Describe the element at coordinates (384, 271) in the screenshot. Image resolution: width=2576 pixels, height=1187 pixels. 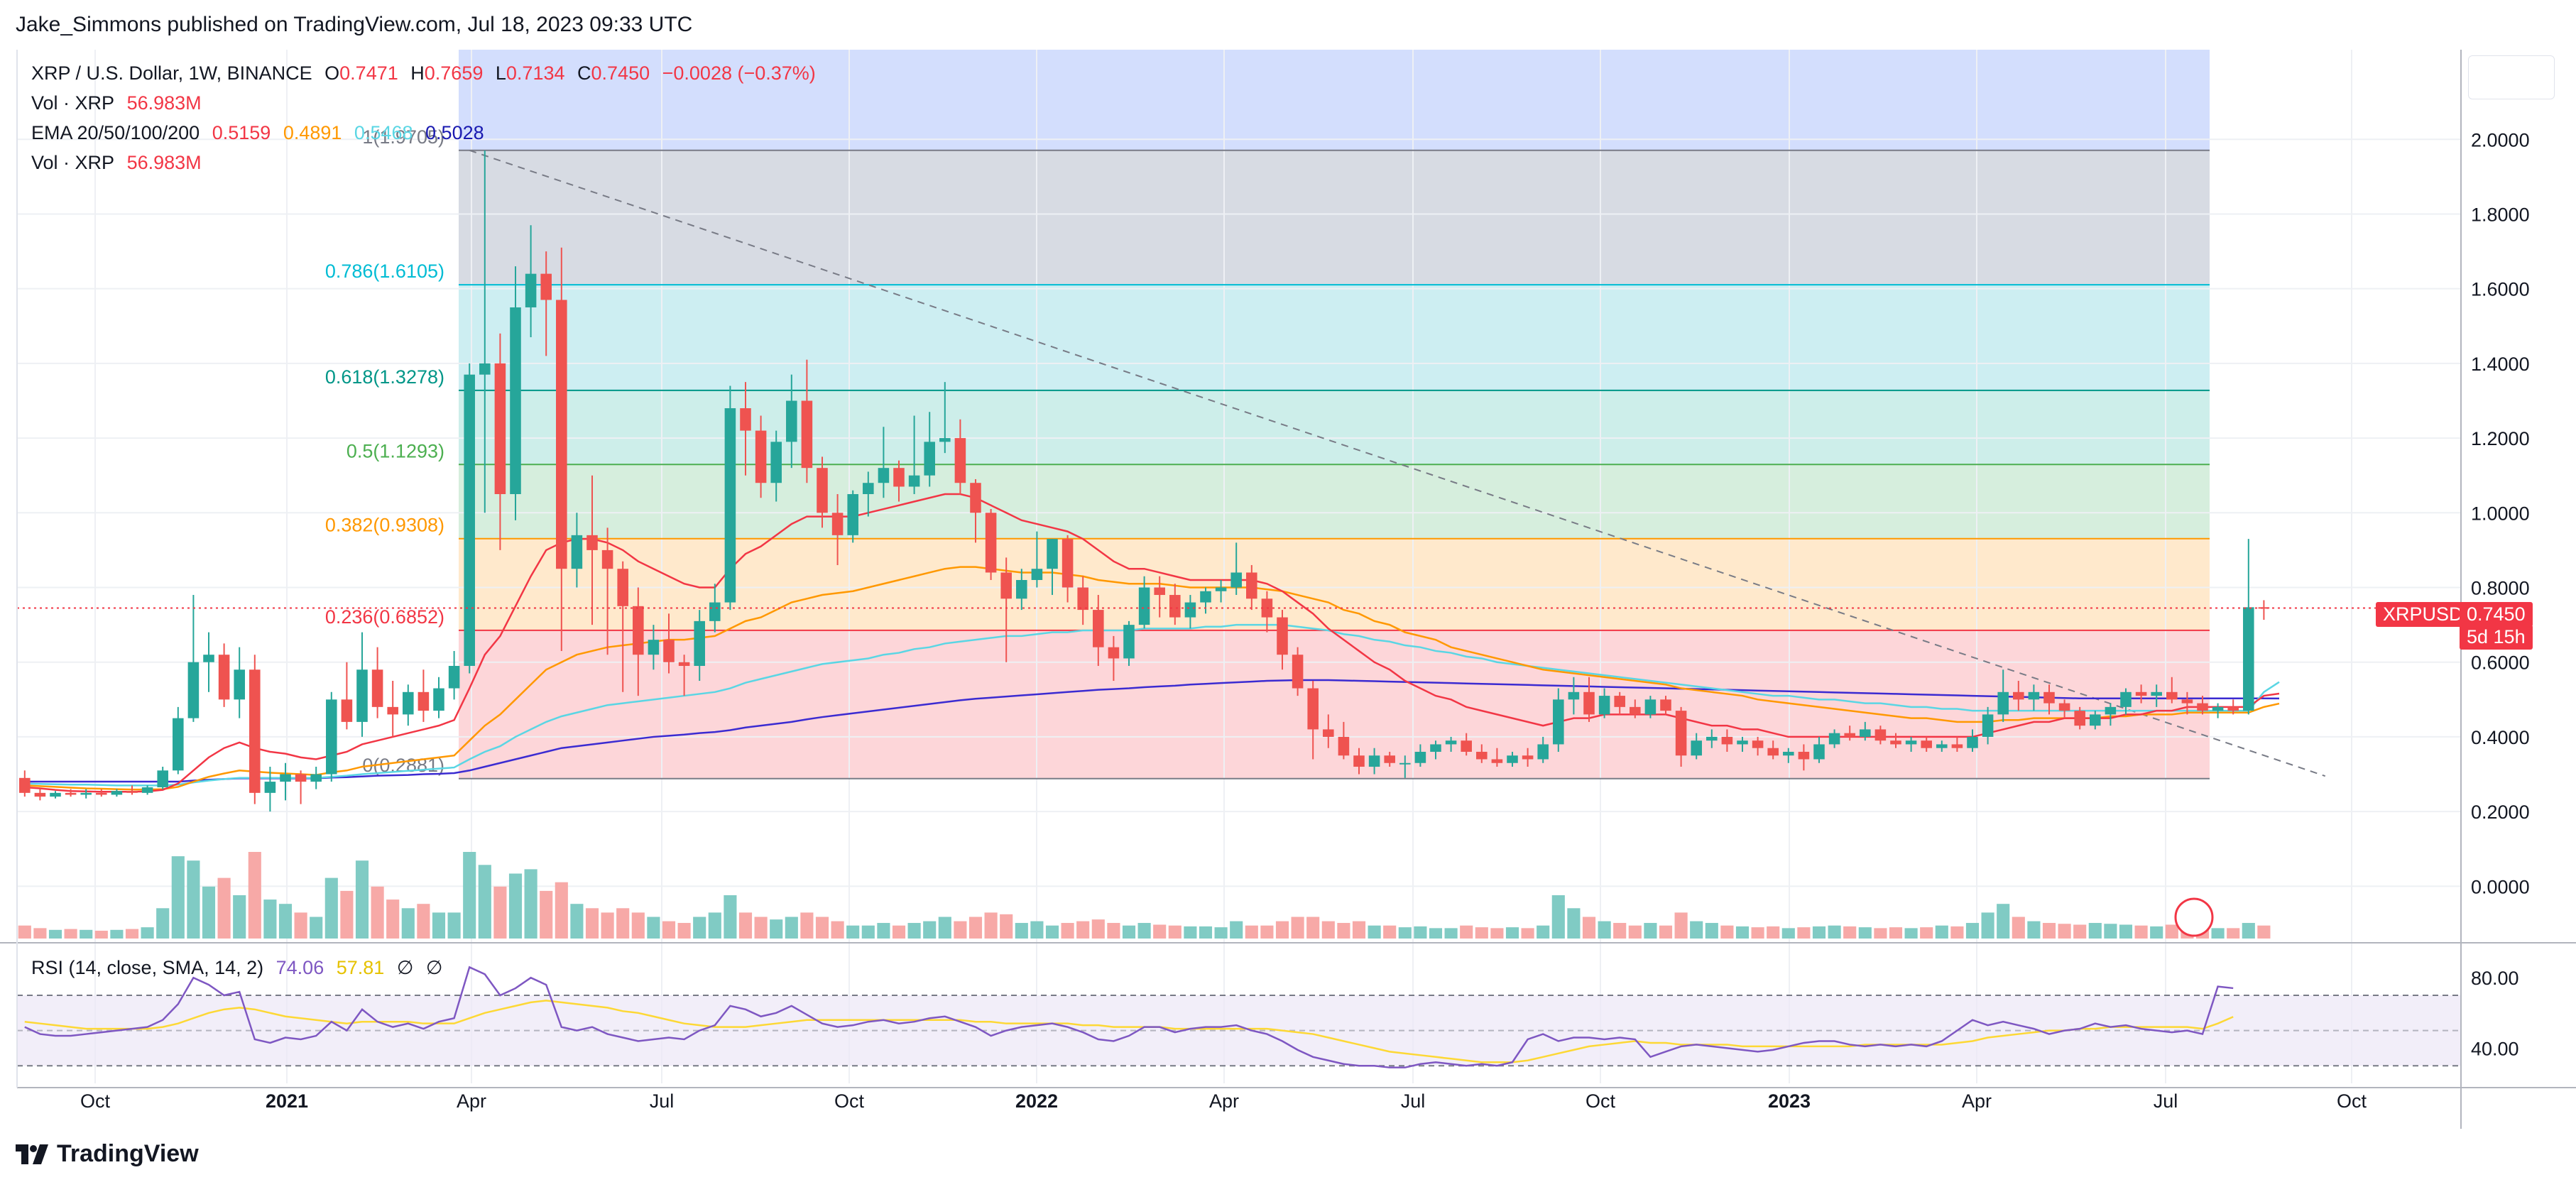
I see `fib-label: 0.786(1.6105)` at that location.